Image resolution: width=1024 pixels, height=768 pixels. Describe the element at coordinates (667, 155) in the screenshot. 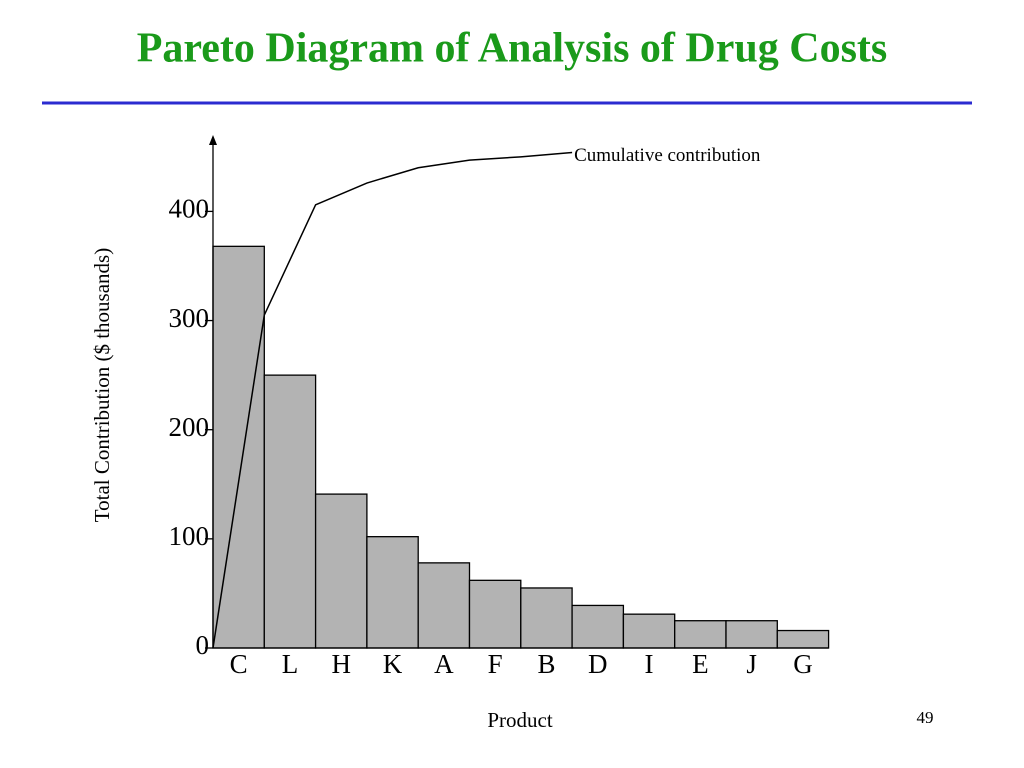

I see `cumulative-label: Cumulative contribution` at that location.